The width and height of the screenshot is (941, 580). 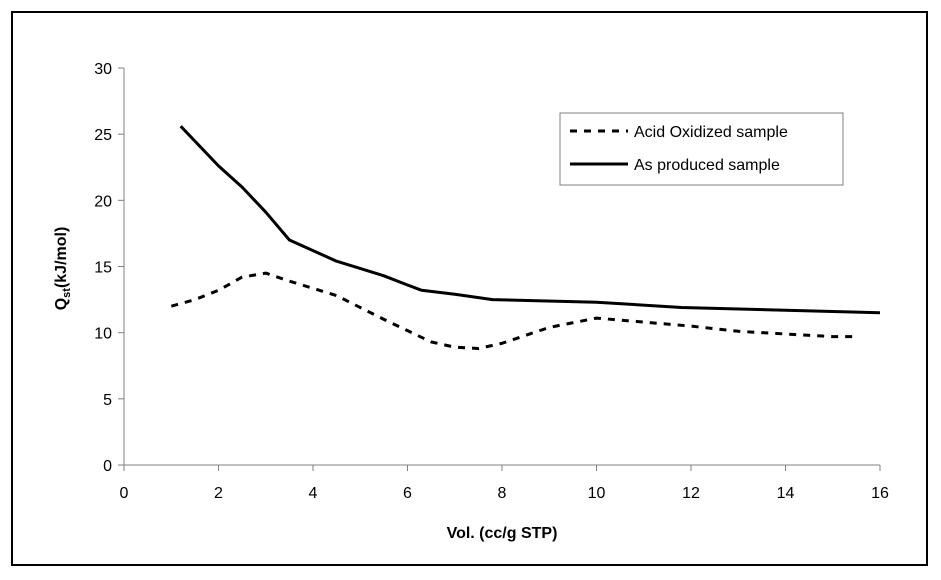 What do you see at coordinates (711, 132) in the screenshot?
I see `legend-label: Acid Oxidized sample` at bounding box center [711, 132].